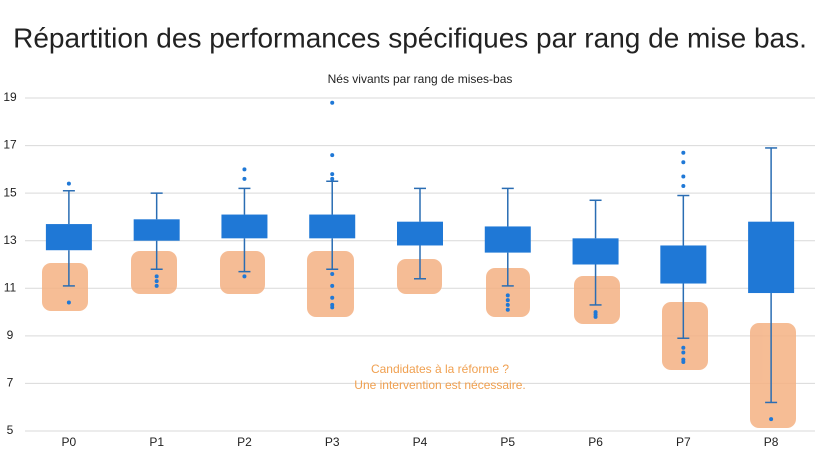 The width and height of the screenshot is (820, 456). I want to click on y-tick-label: 5, so click(10, 430).